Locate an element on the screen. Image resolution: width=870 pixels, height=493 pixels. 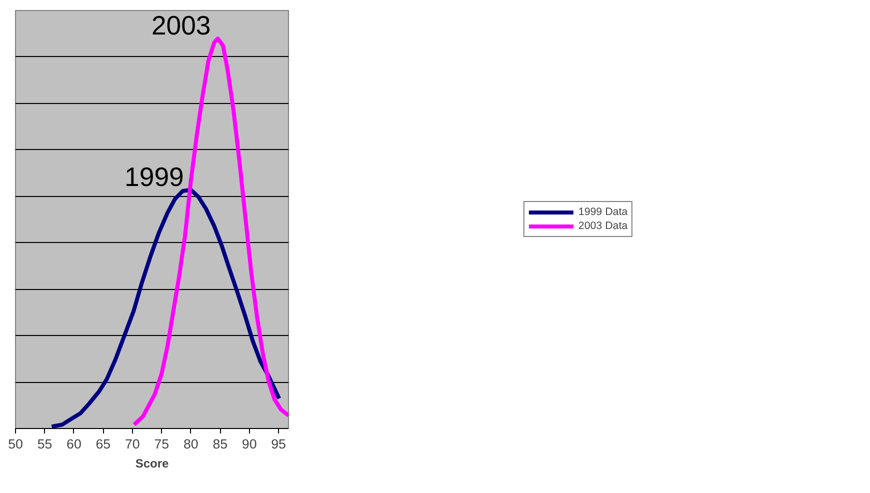
x-tick-label: 60 is located at coordinates (74, 444).